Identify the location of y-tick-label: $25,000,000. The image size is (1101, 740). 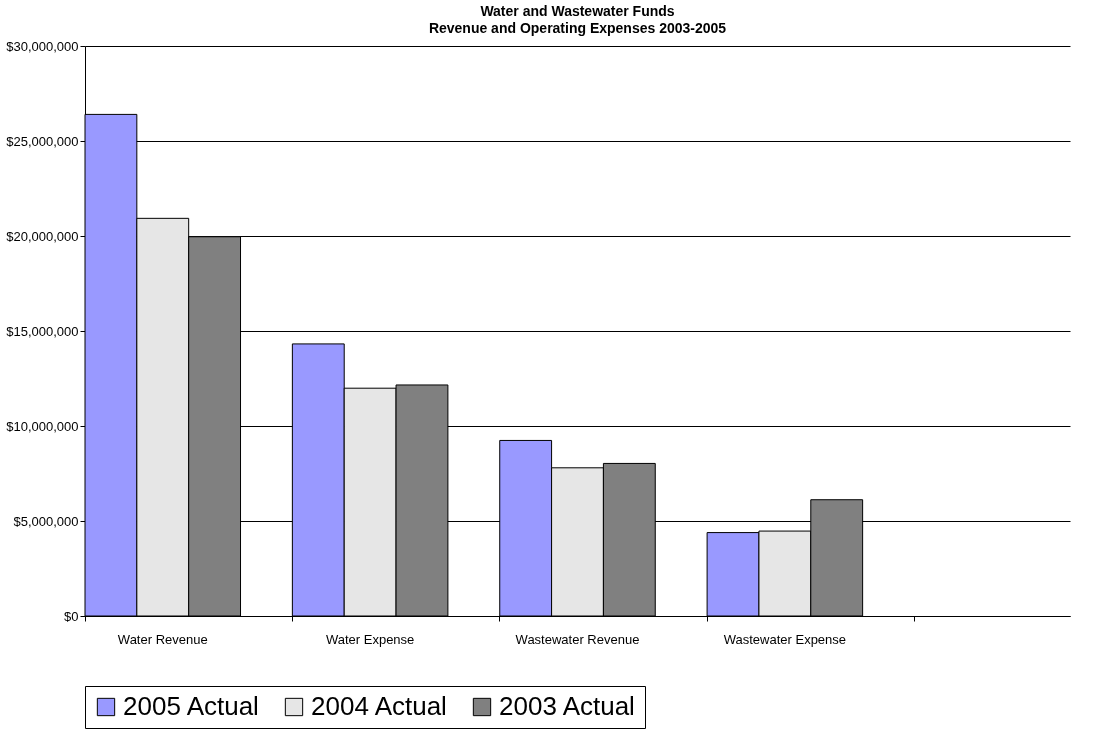
(42, 141).